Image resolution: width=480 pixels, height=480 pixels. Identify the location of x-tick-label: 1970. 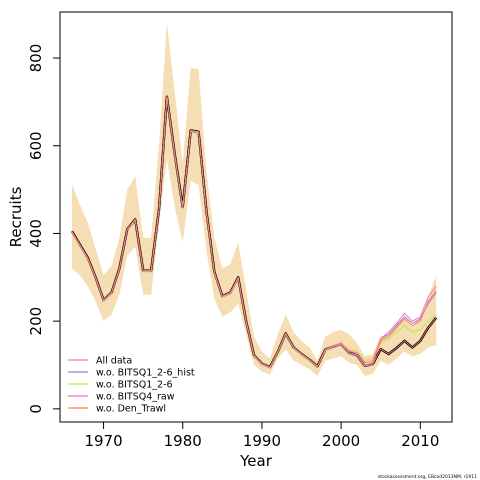
(103, 441).